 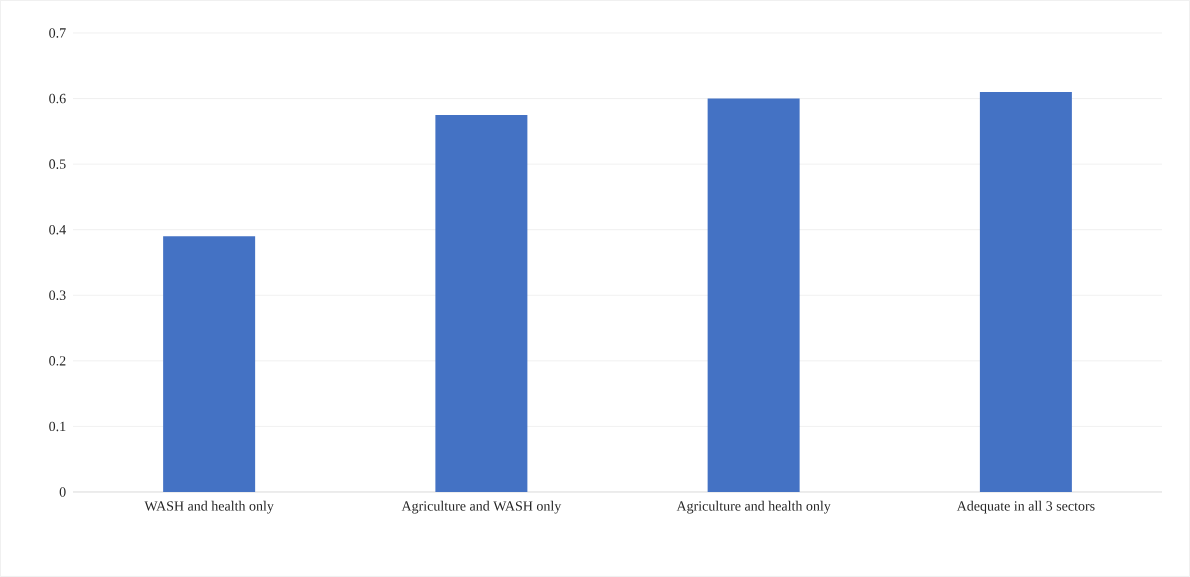 I want to click on x-tick-label: WASH and health only, so click(x=209, y=507).